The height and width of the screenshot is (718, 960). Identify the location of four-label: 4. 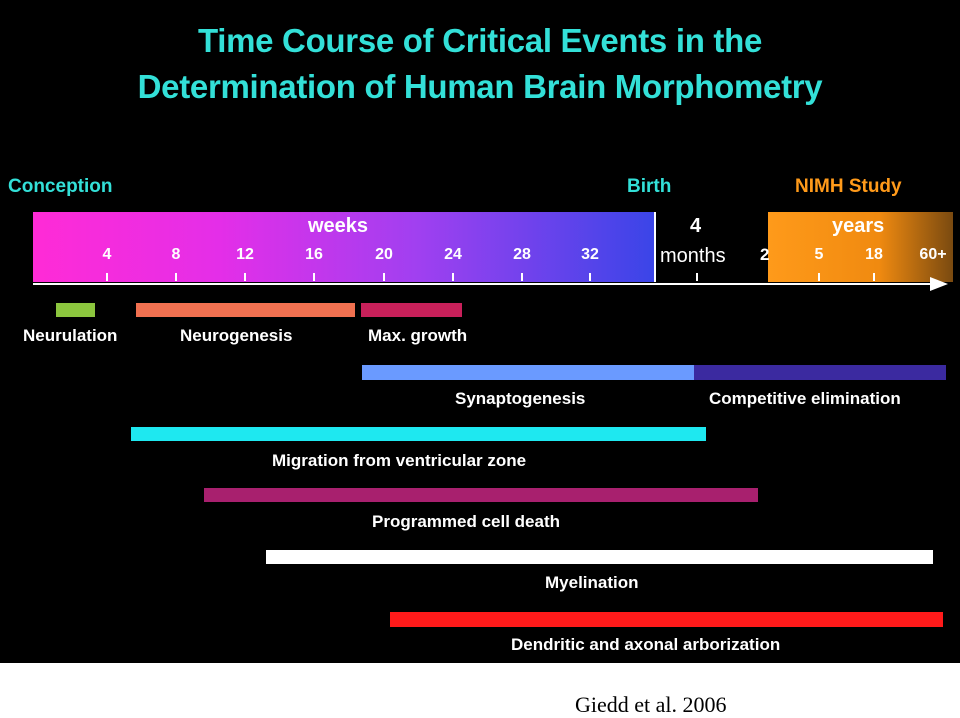
(696, 226).